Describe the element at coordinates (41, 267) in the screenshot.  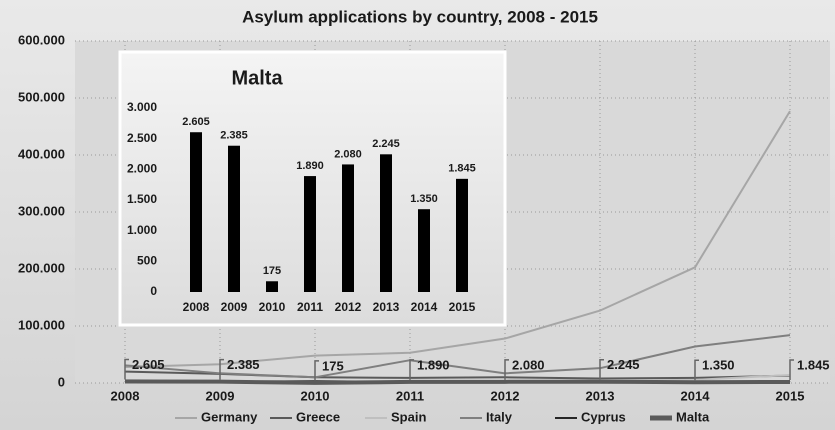
I see `y-tick-label: 200.000` at that location.